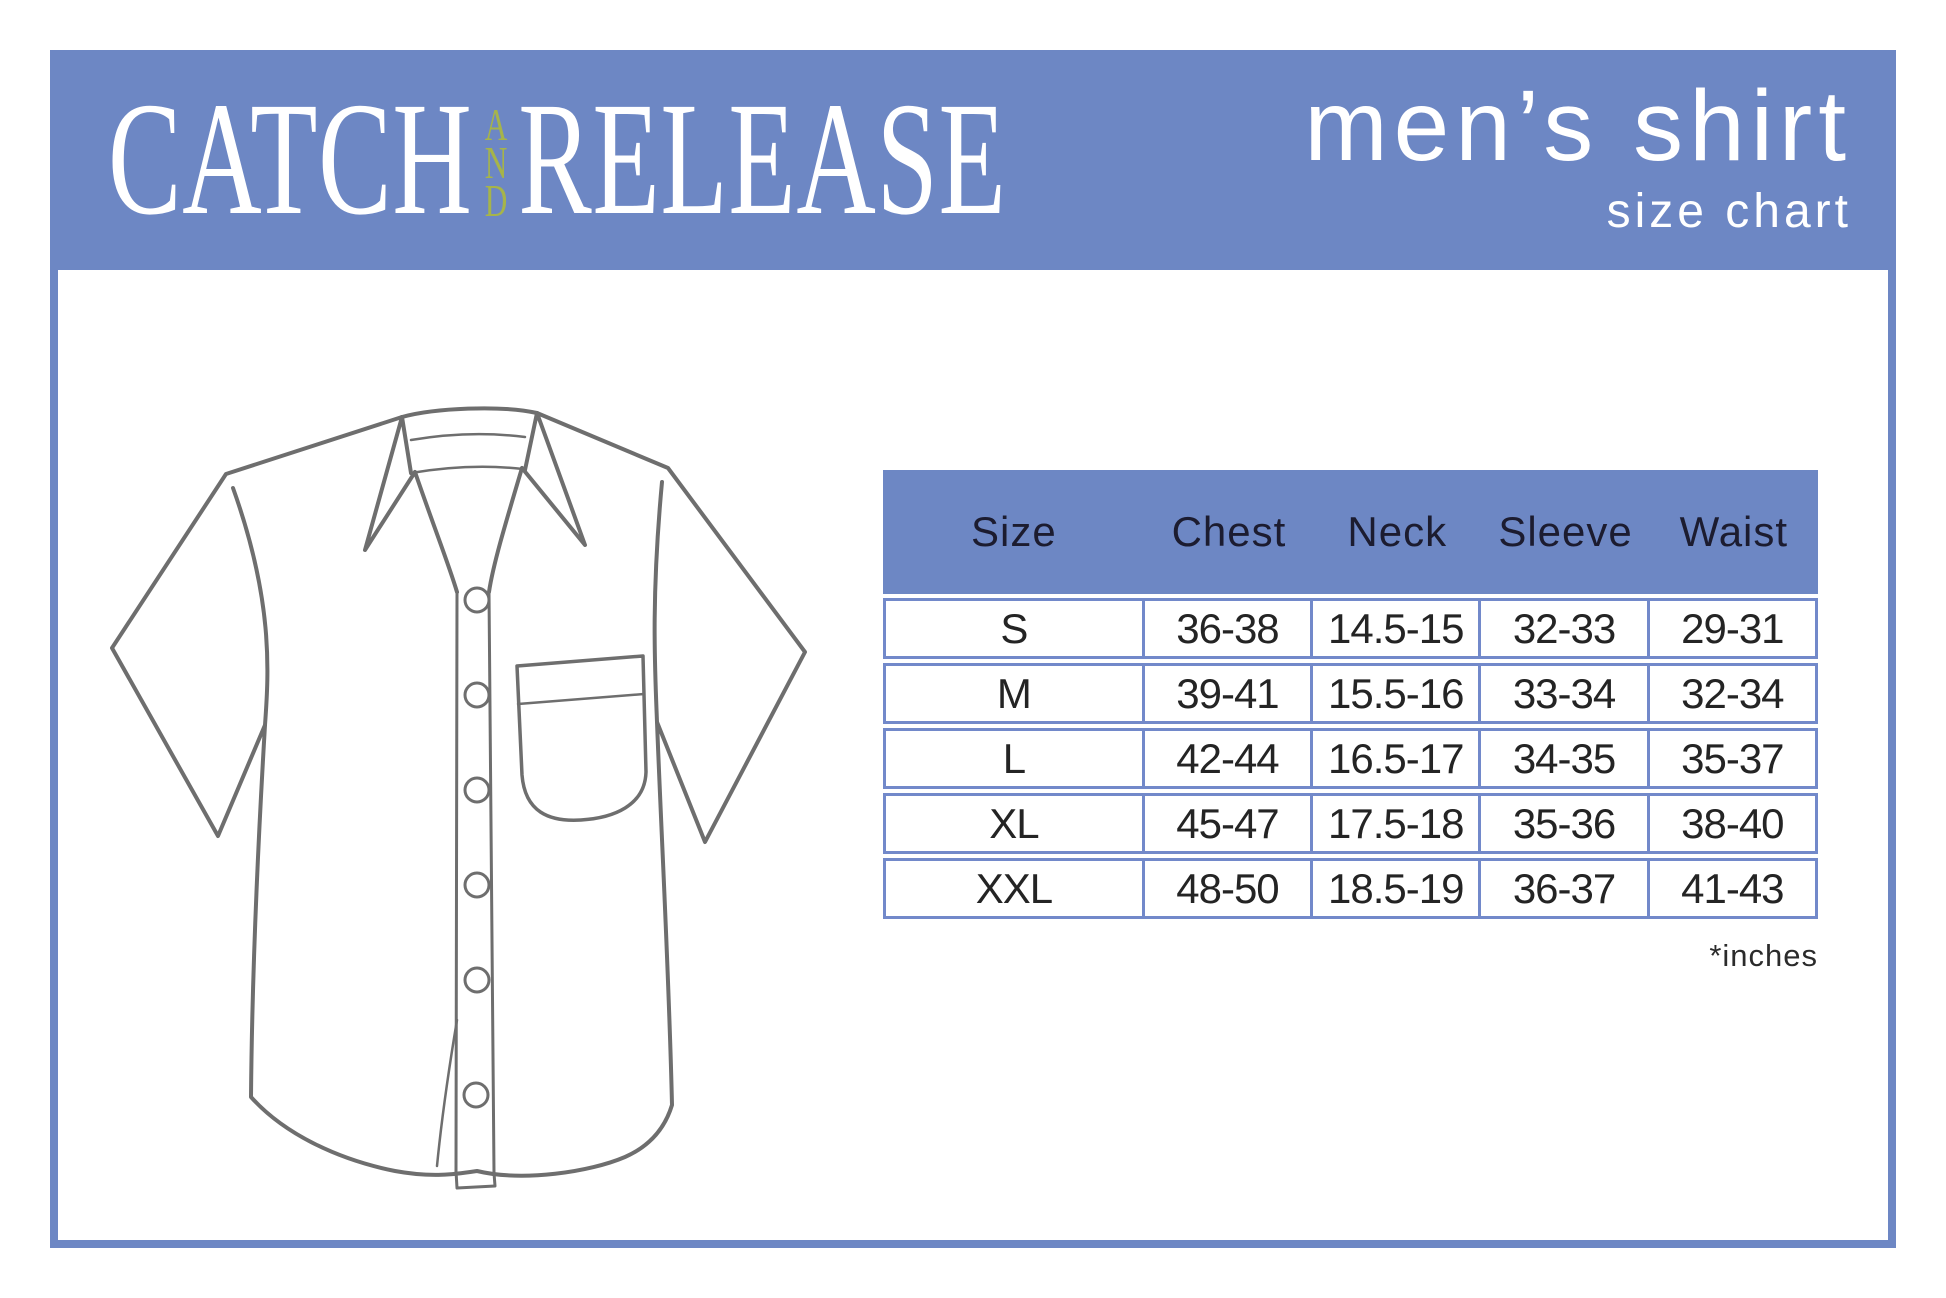 The image size is (1946, 1298). I want to click on brand-and-letter: N, so click(496, 163).